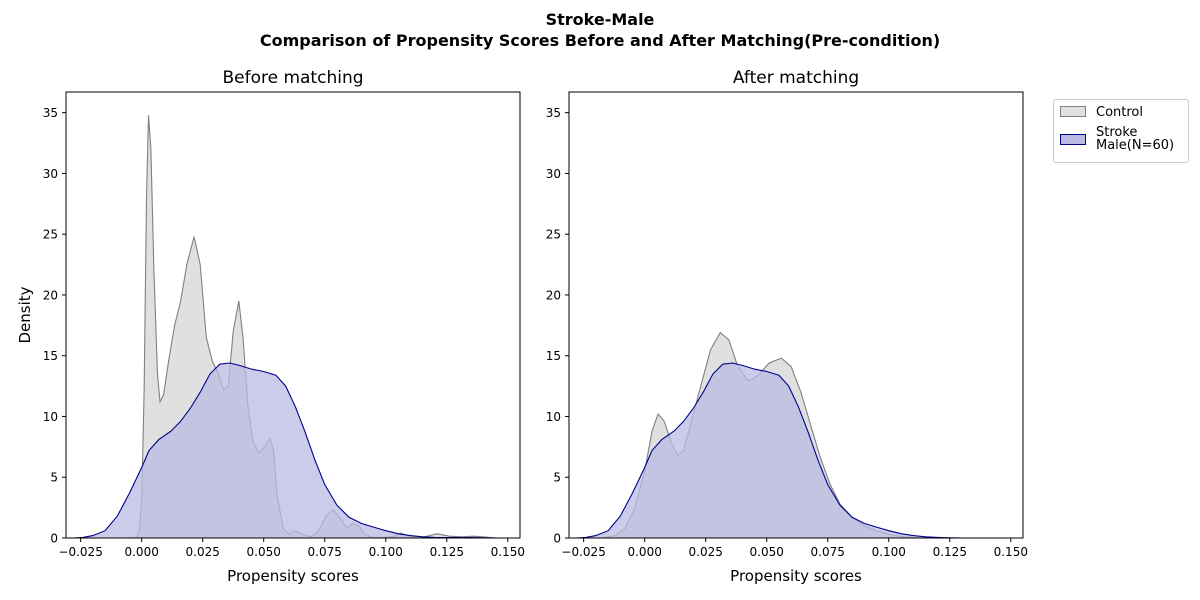  I want to click on legend: Control Stroke Male(N=60), so click(1121, 131).